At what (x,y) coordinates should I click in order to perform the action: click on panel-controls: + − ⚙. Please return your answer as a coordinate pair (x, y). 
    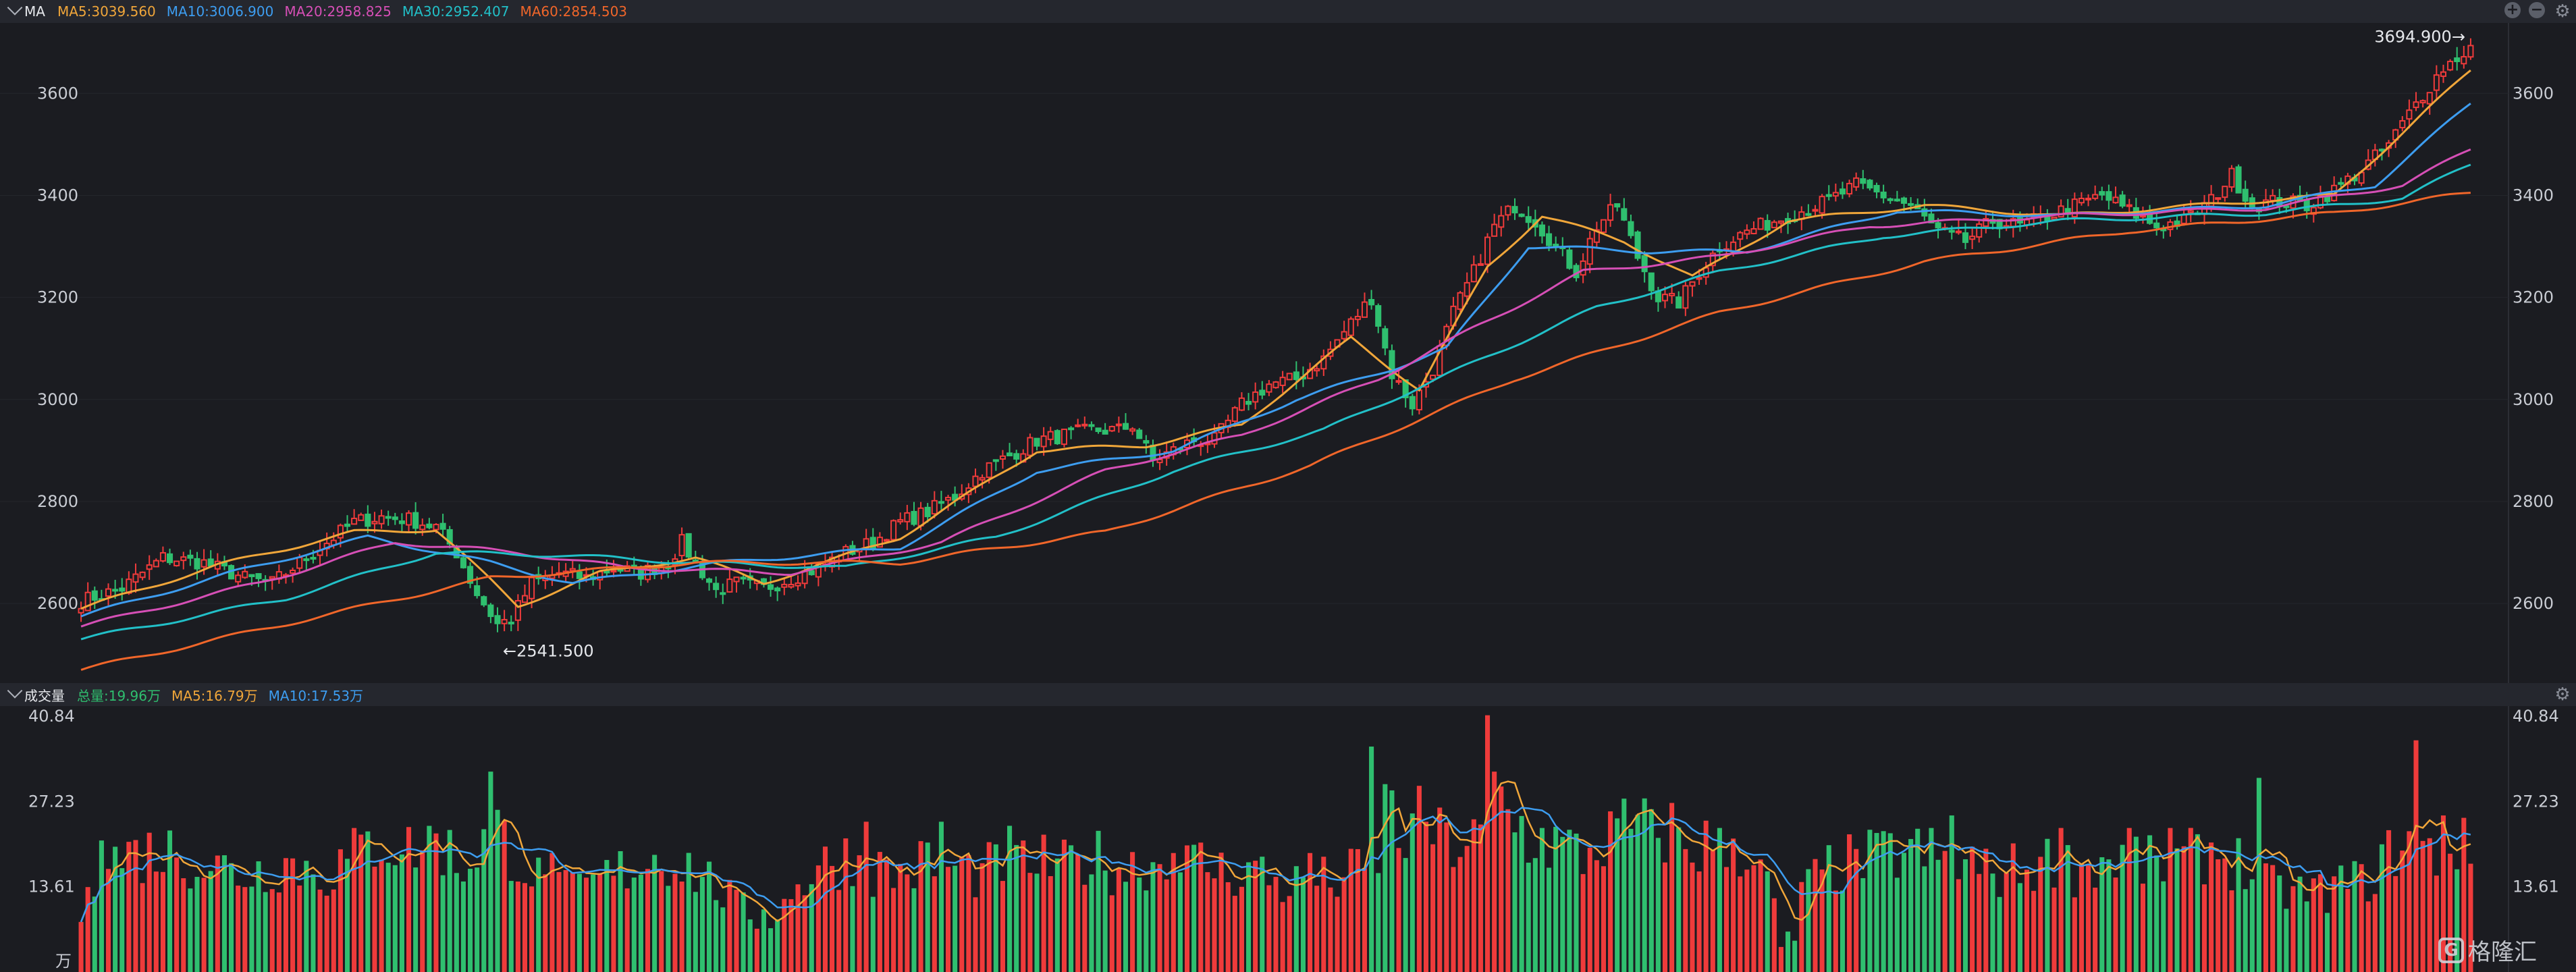
    Looking at the image, I should click on (2538, 11).